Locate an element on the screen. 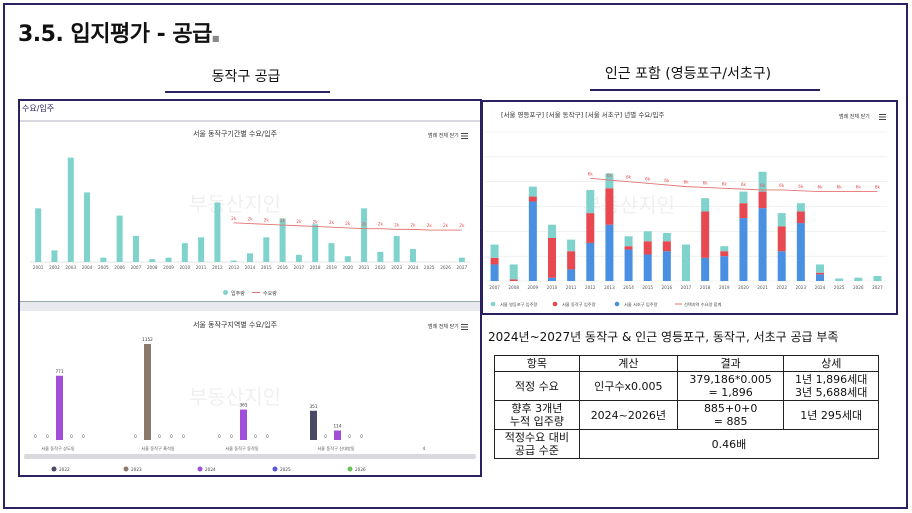 The height and width of the screenshot is (513, 912). legend-label: 2026 is located at coordinates (360, 469).